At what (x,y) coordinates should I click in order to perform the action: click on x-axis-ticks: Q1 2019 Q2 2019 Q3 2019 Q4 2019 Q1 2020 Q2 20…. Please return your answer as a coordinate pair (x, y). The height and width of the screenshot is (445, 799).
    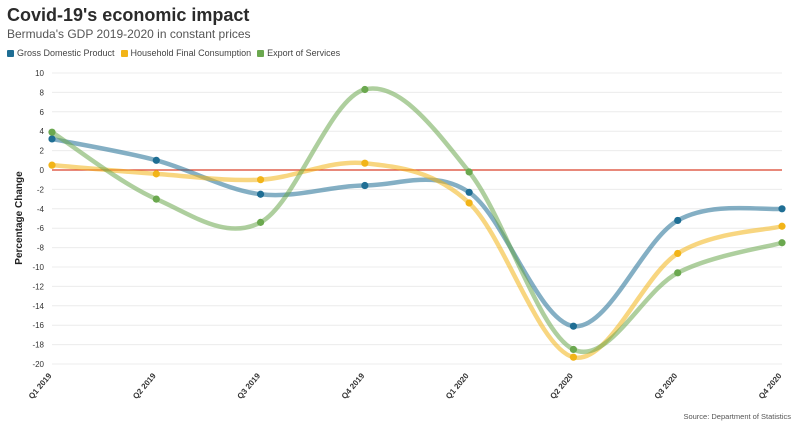
    Looking at the image, I should click on (405, 386).